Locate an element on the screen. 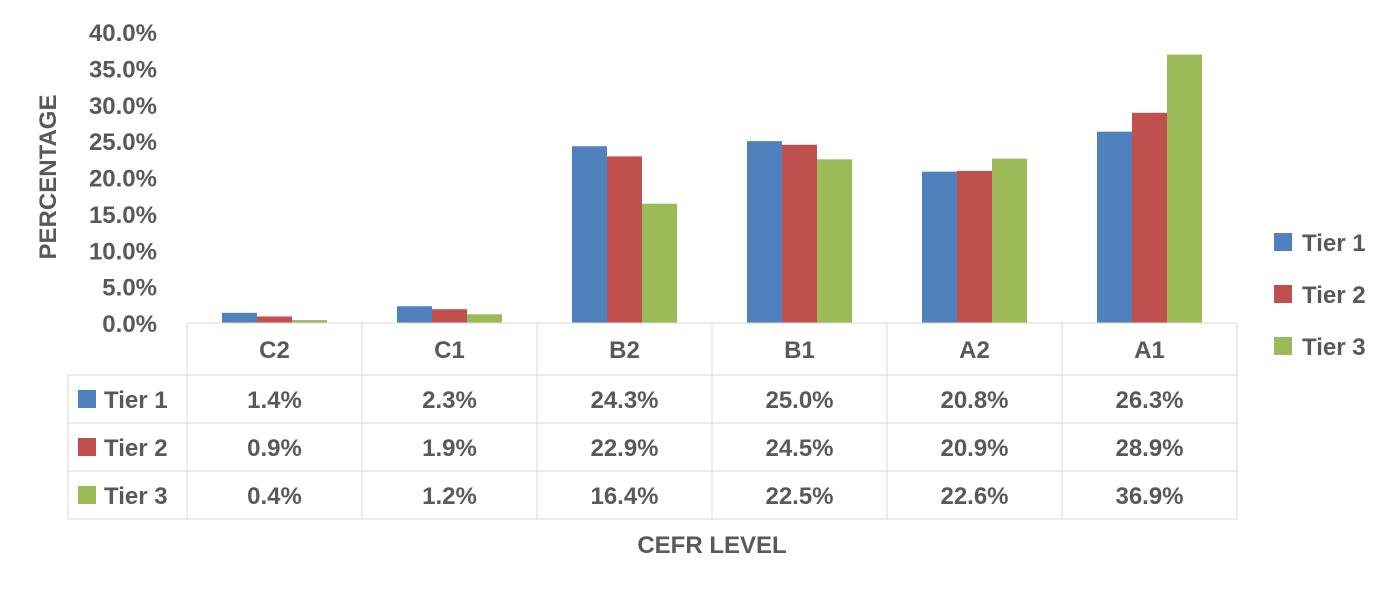  y-tick-label: 15.0% is located at coordinates (123, 215).